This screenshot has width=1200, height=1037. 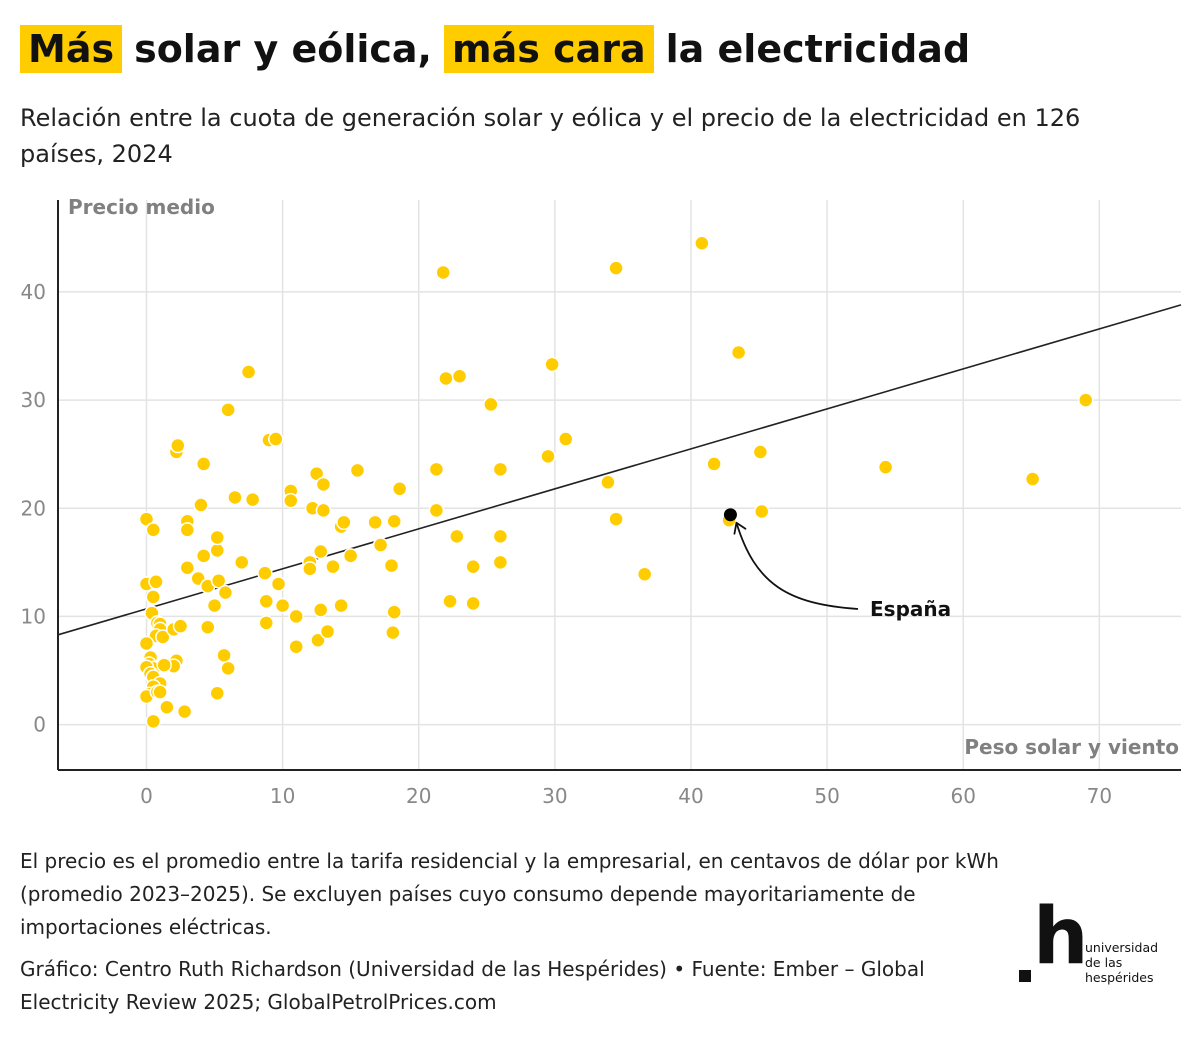 What do you see at coordinates (1025, 976) in the screenshot?
I see `logo-dot` at bounding box center [1025, 976].